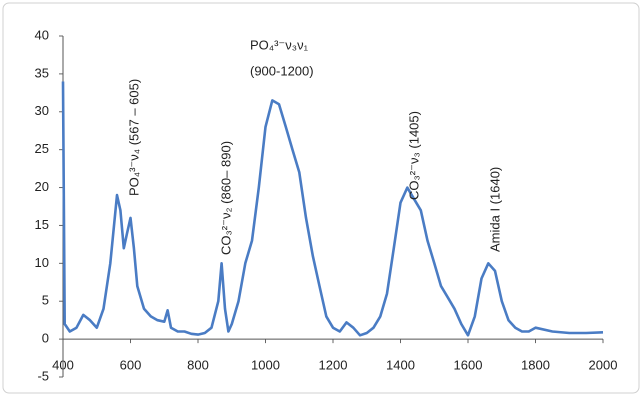 This screenshot has width=642, height=396. I want to click on y-tick-label: 30, so click(42, 110).